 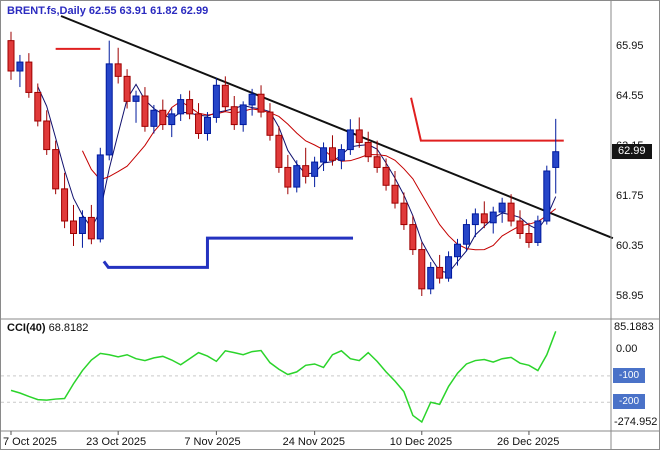 What do you see at coordinates (68, 328) in the screenshot?
I see `cci-indicator-value: 68.8182` at bounding box center [68, 328].